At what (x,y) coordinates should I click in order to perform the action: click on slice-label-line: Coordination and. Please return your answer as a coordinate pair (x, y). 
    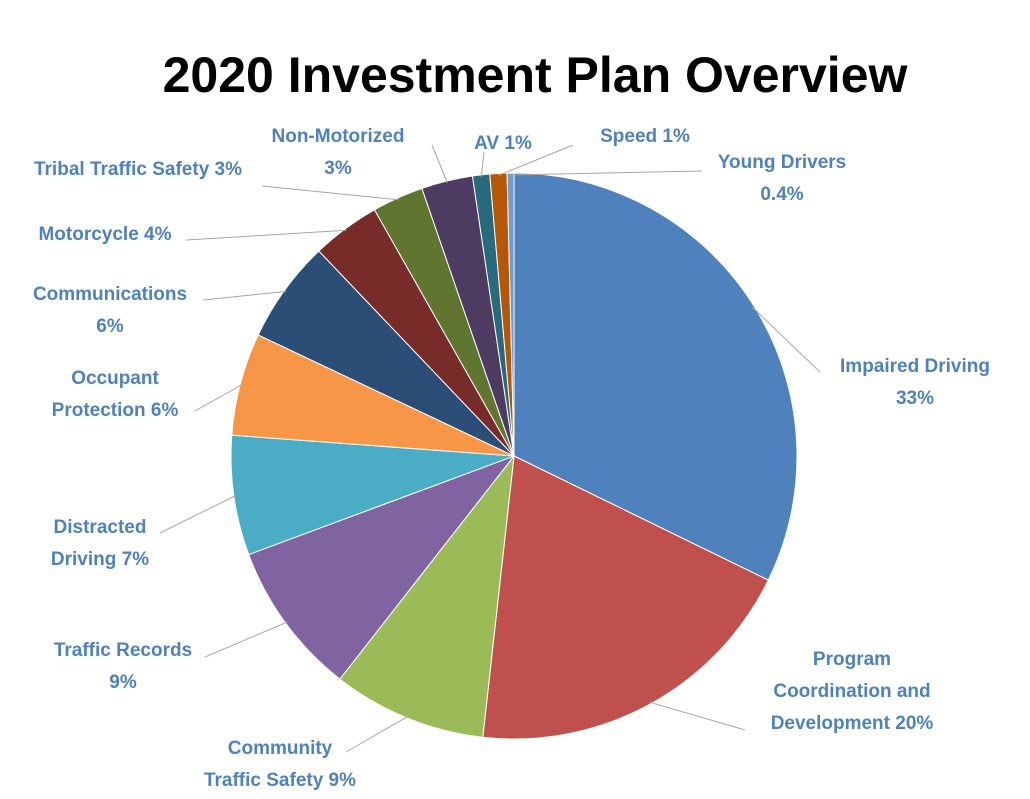
    Looking at the image, I should click on (851, 691).